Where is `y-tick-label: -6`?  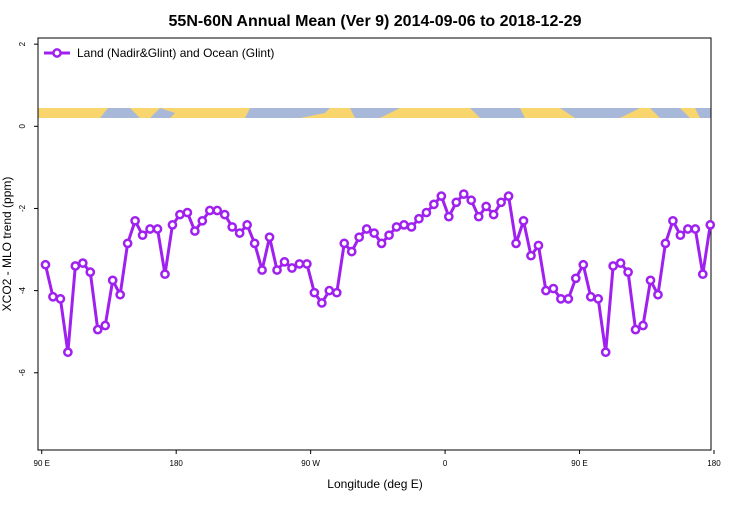
y-tick-label: -6 is located at coordinates (22, 373).